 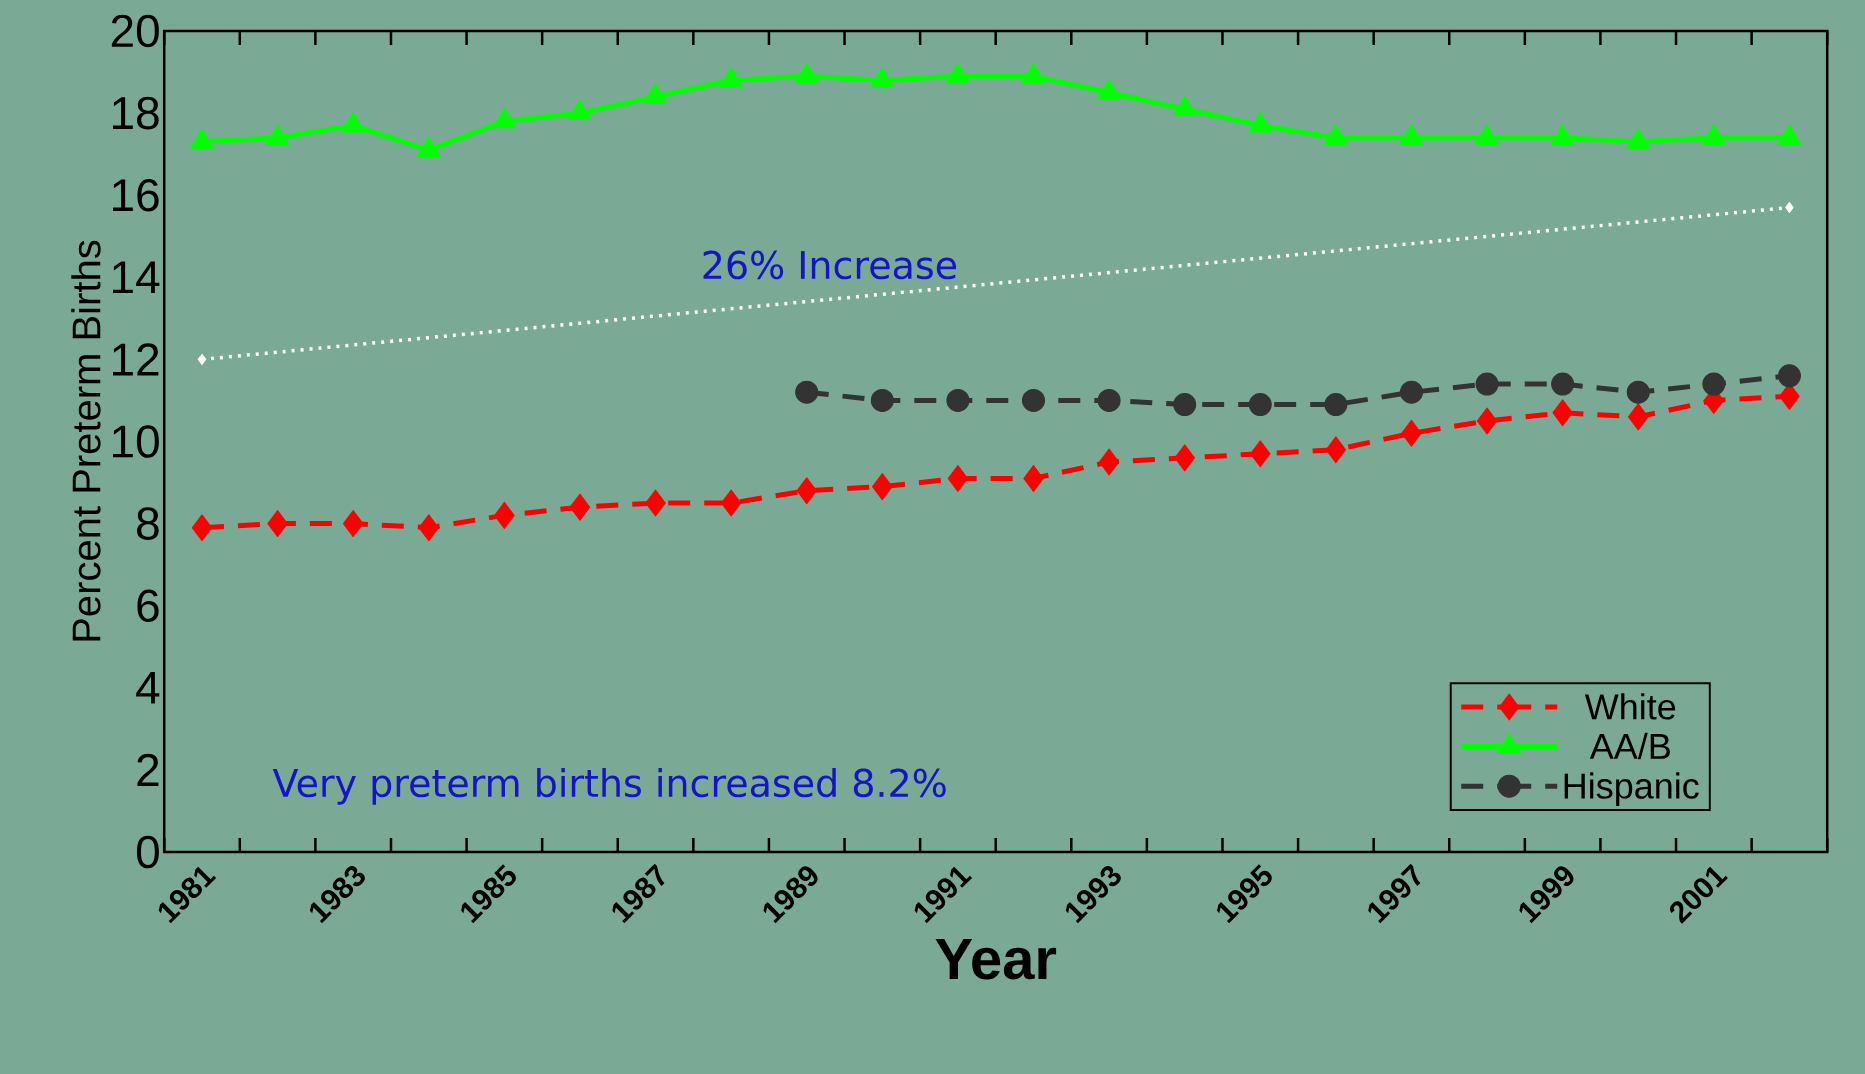 I want to click on y-tick-label: 14, so click(x=136, y=277).